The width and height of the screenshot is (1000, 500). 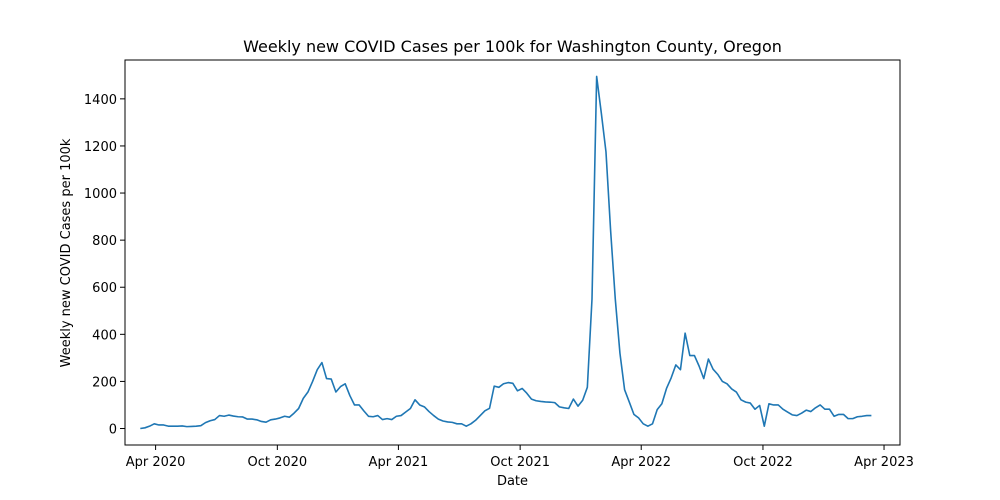 What do you see at coordinates (884, 462) in the screenshot?
I see `x-tick-label: Apr 2023` at bounding box center [884, 462].